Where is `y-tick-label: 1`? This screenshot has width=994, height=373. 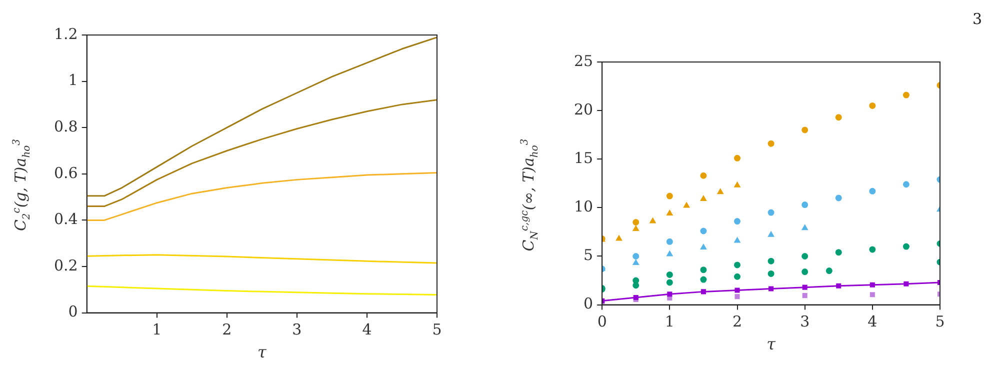
y-tick-label: 1 is located at coordinates (73, 80).